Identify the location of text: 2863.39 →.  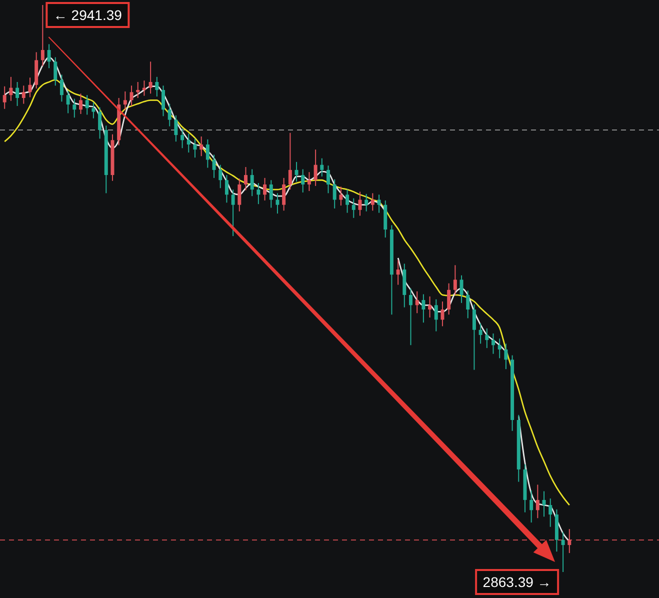
(517, 582).